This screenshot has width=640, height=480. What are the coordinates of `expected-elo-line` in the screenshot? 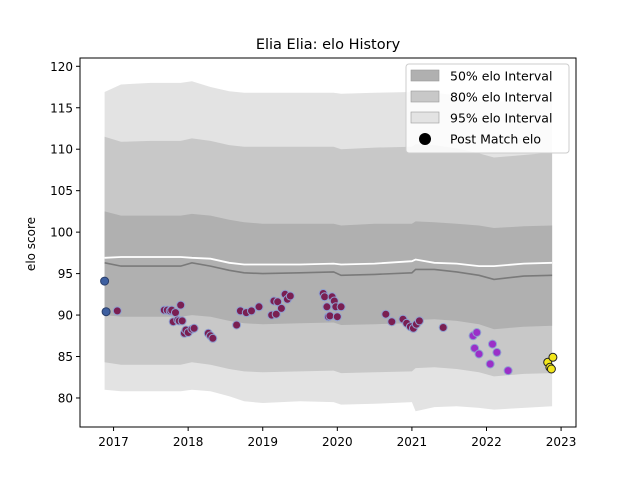 It's located at (328, 261).